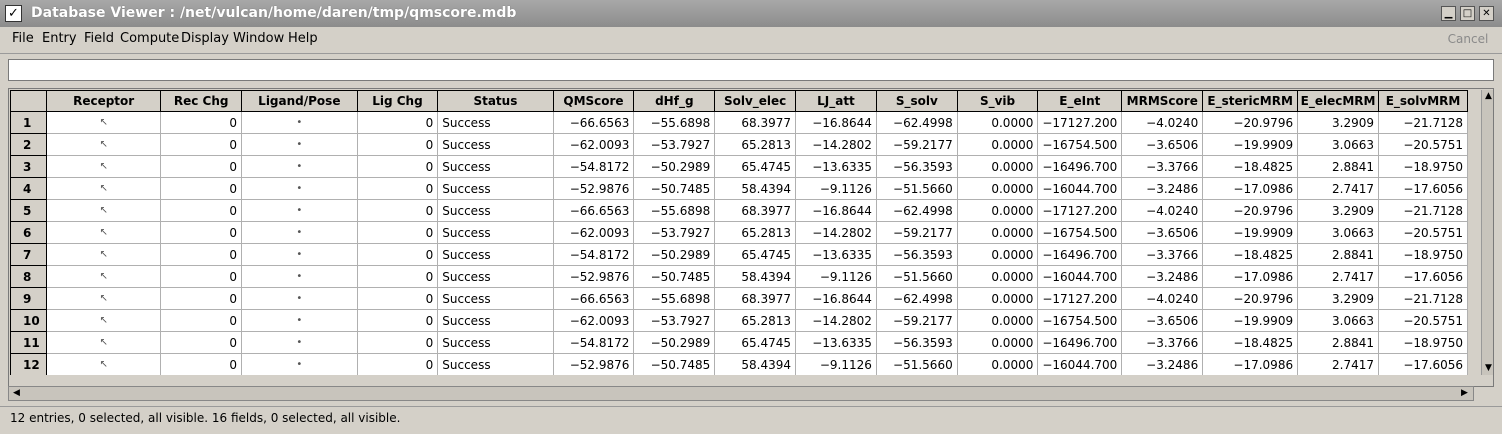 This screenshot has width=1502, height=434. What do you see at coordinates (28, 320) in the screenshot?
I see `row-number: 10` at bounding box center [28, 320].